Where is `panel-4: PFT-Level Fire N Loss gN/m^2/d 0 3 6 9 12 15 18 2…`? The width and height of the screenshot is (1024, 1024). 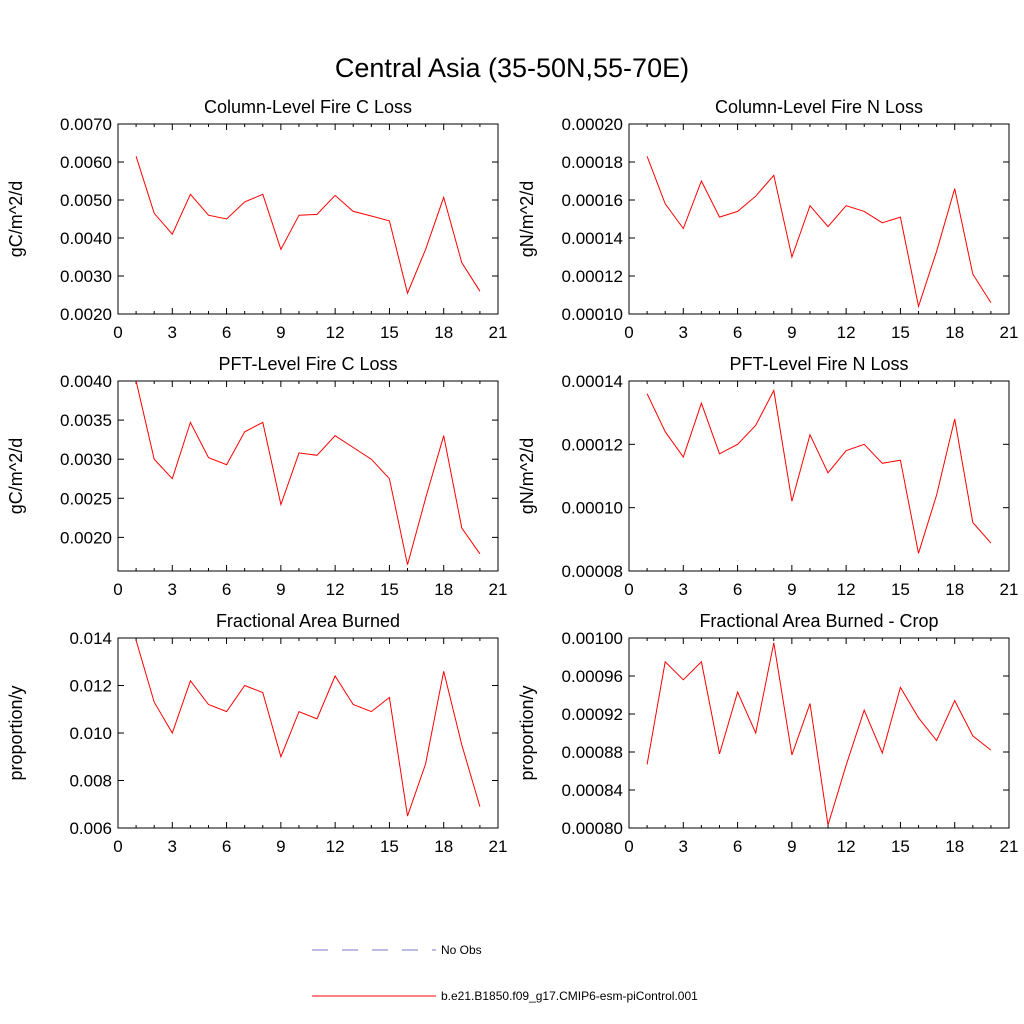
panel-4: PFT-Level Fire N Loss gN/m^2/d 0 3 6 9 12 15 18 2… is located at coordinates (767, 476).